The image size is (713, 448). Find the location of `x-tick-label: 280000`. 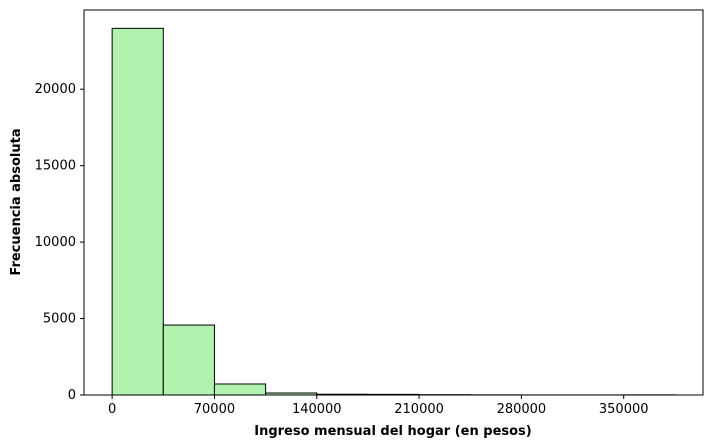

x-tick-label: 280000 is located at coordinates (522, 409).